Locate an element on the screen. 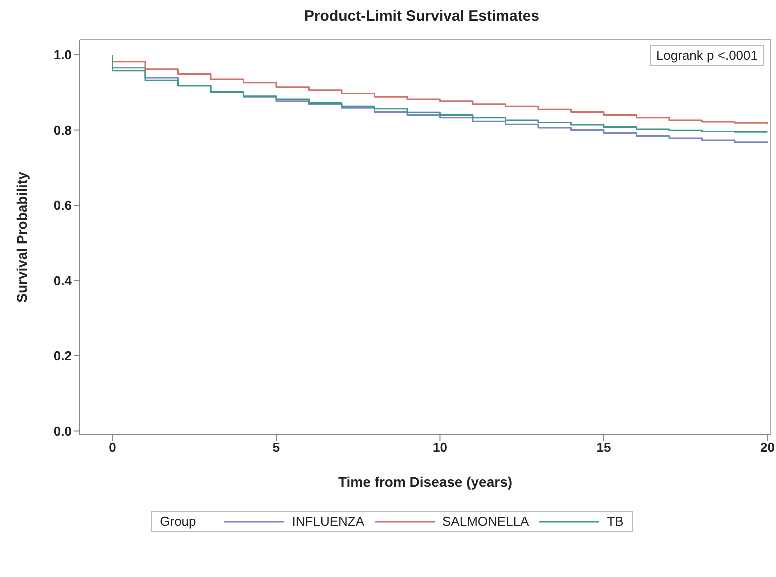 The width and height of the screenshot is (776, 577). y-tick-label: 1.0 is located at coordinates (63, 55).